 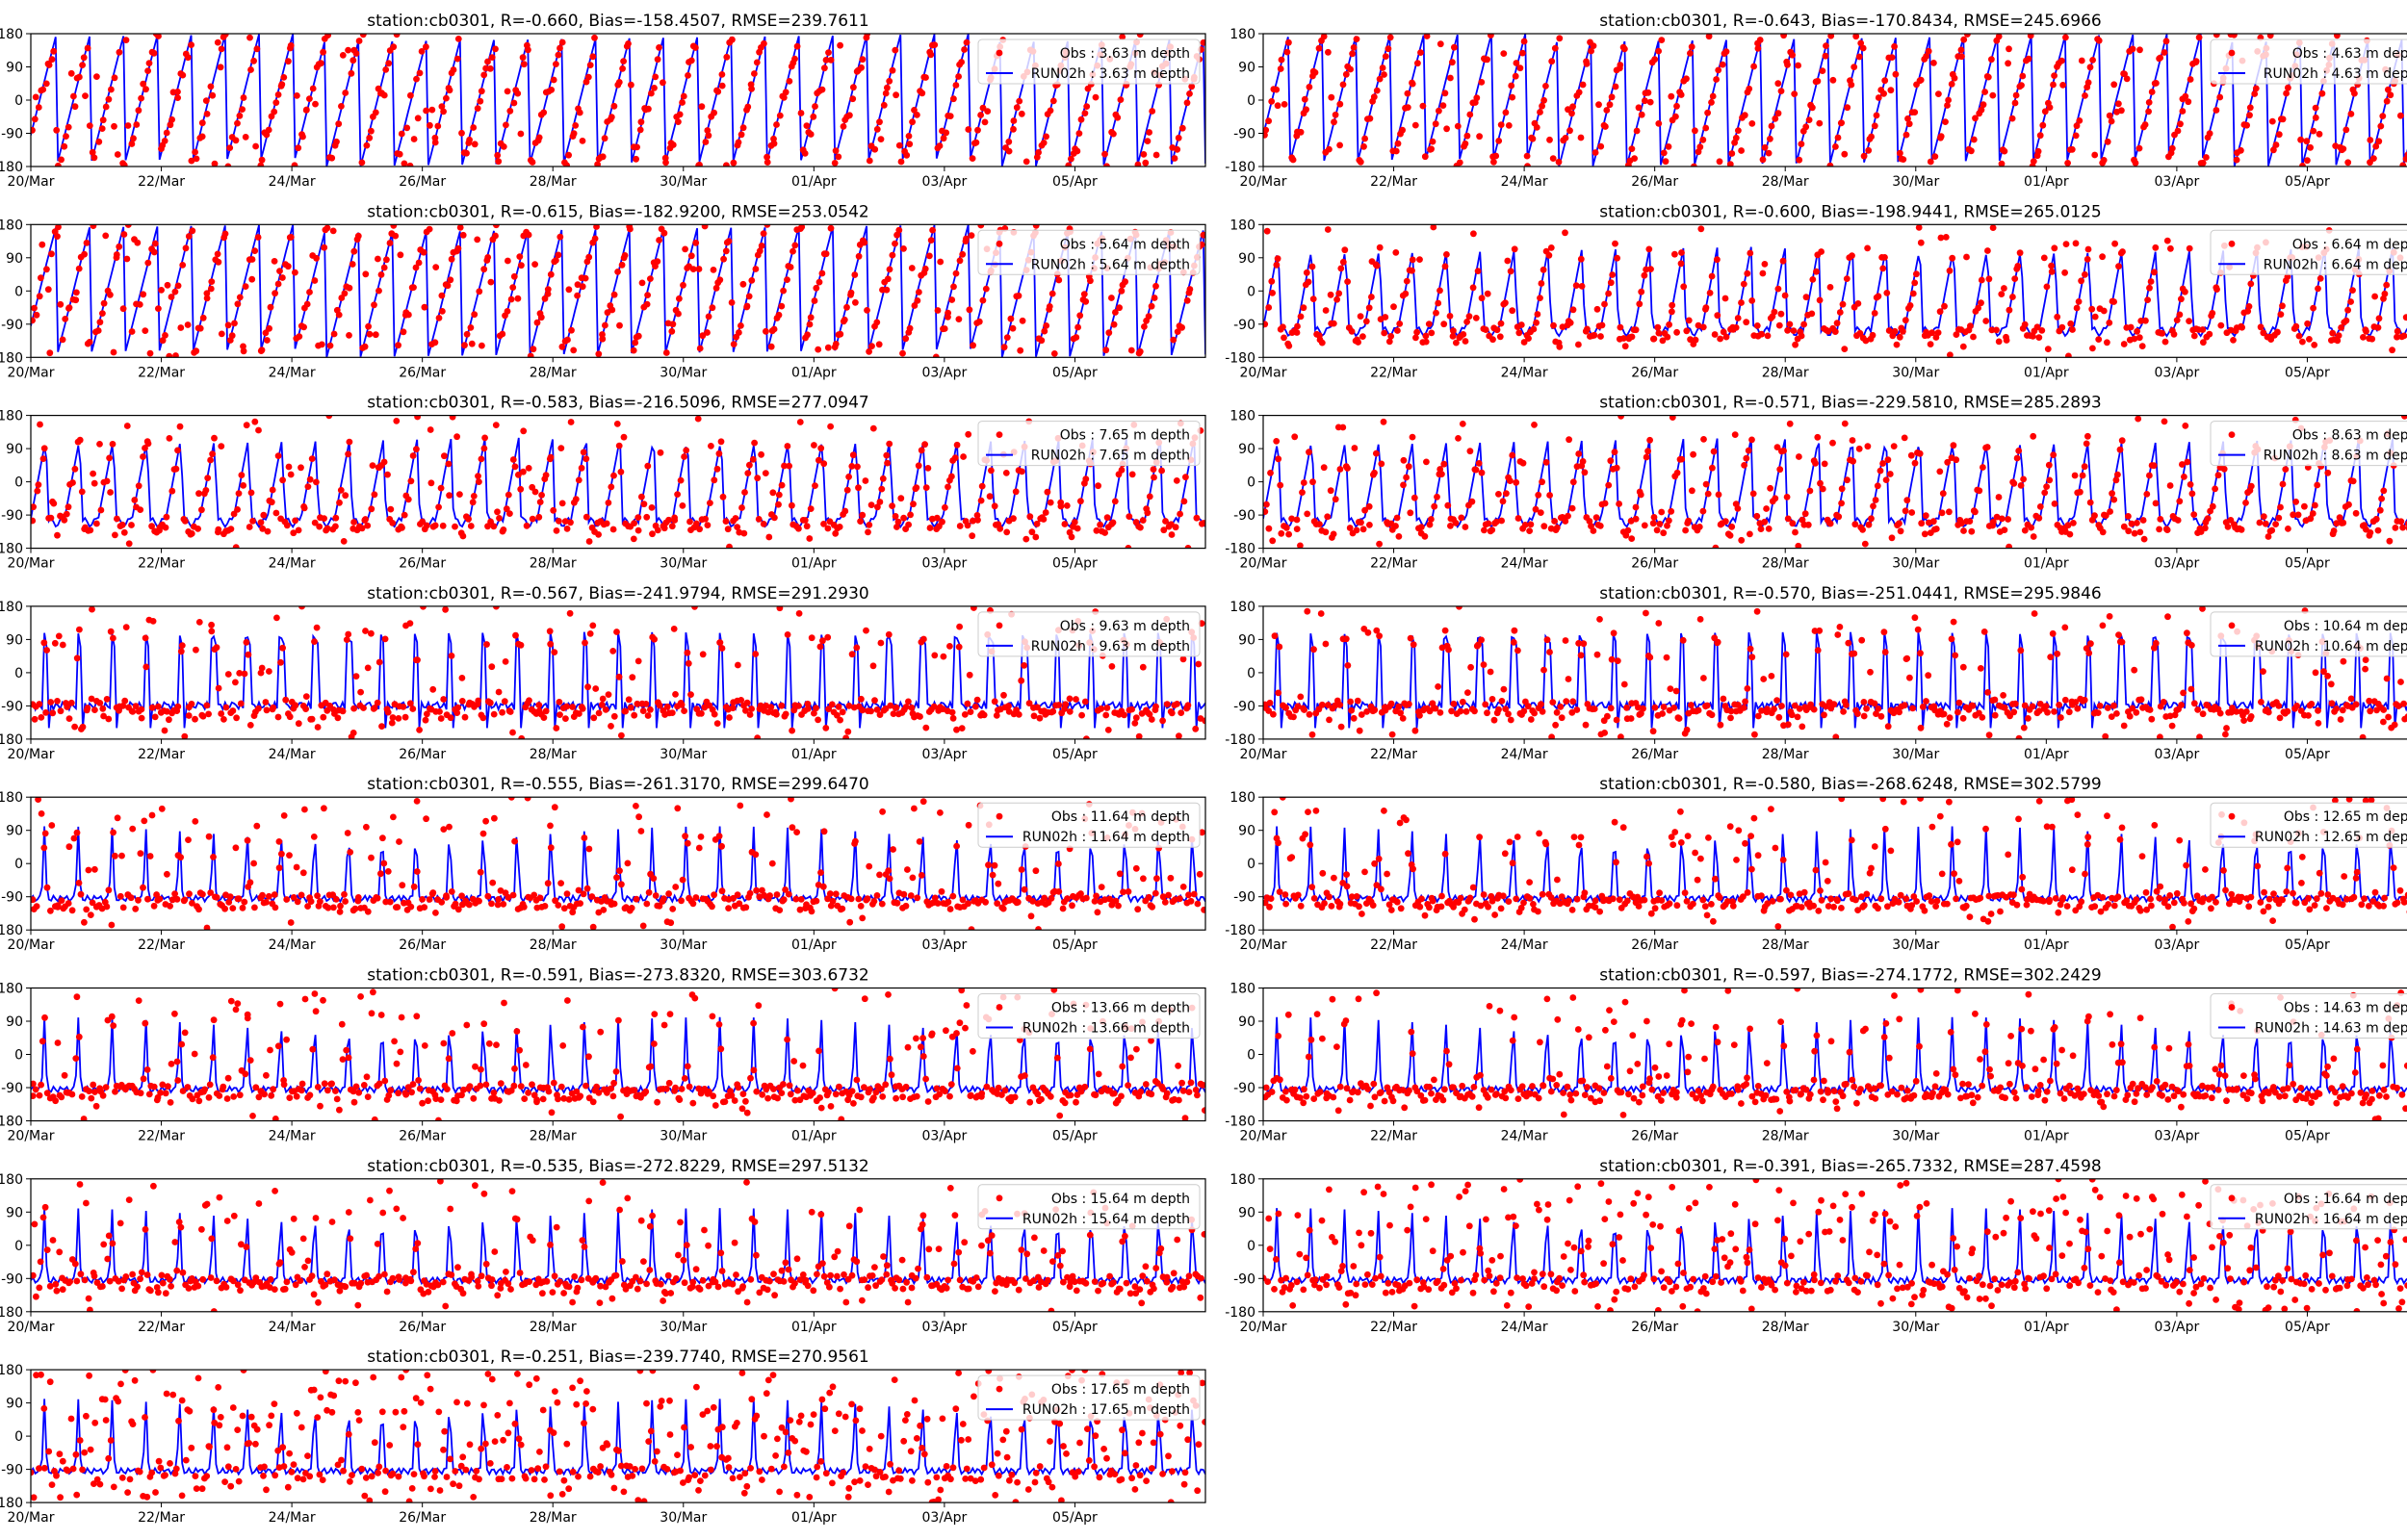 I want to click on y-tick-label: 90, so click(x=1246, y=259).